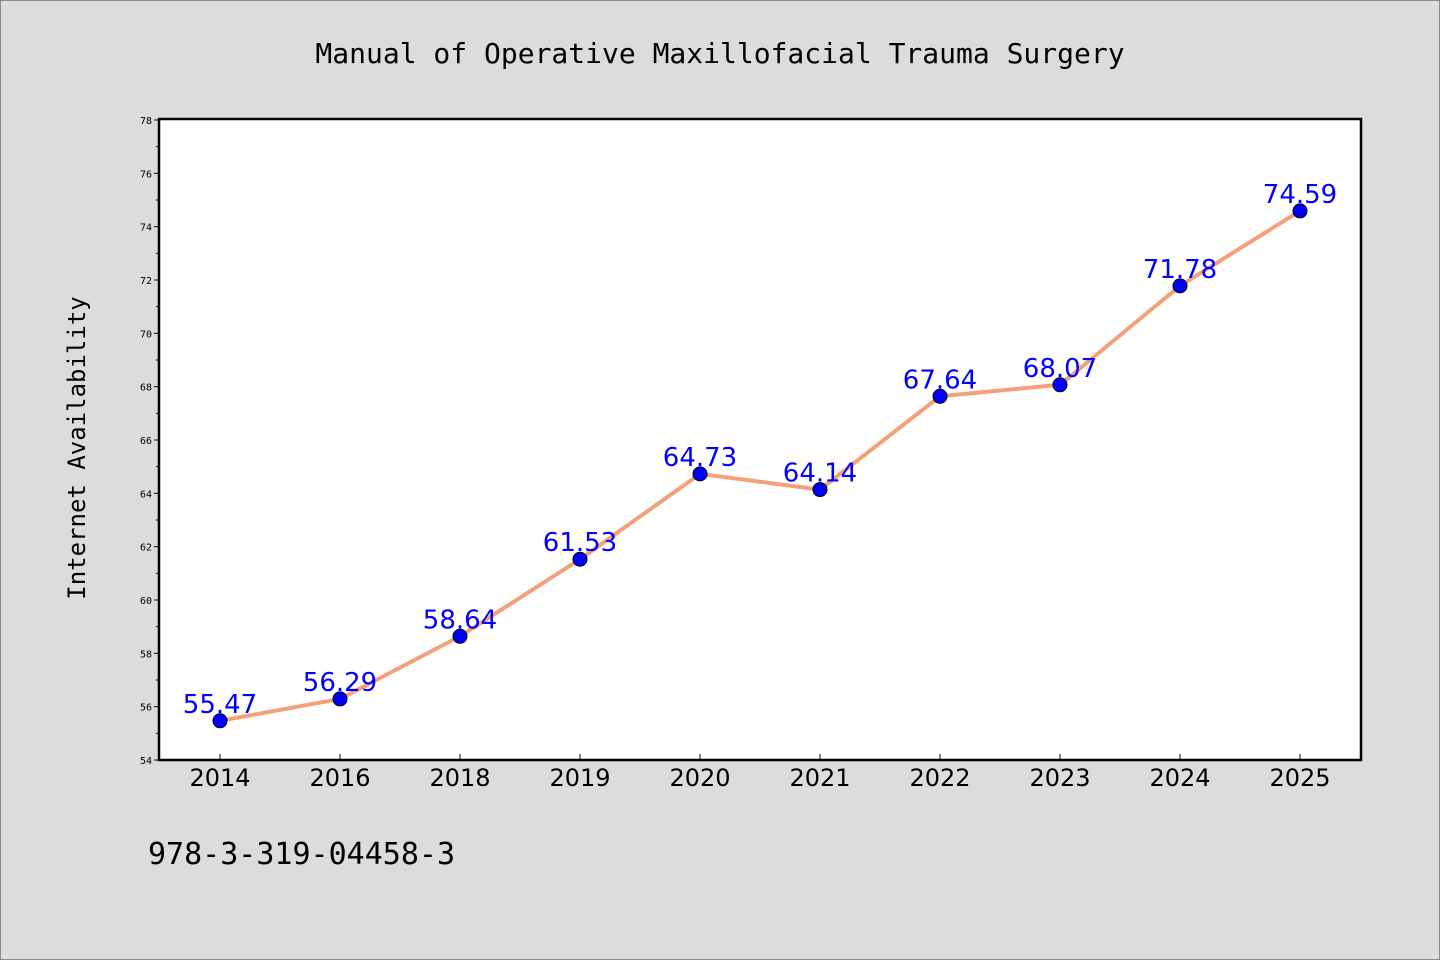 The width and height of the screenshot is (1440, 960). Describe the element at coordinates (146, 708) in the screenshot. I see `y-tick-label: 56` at that location.